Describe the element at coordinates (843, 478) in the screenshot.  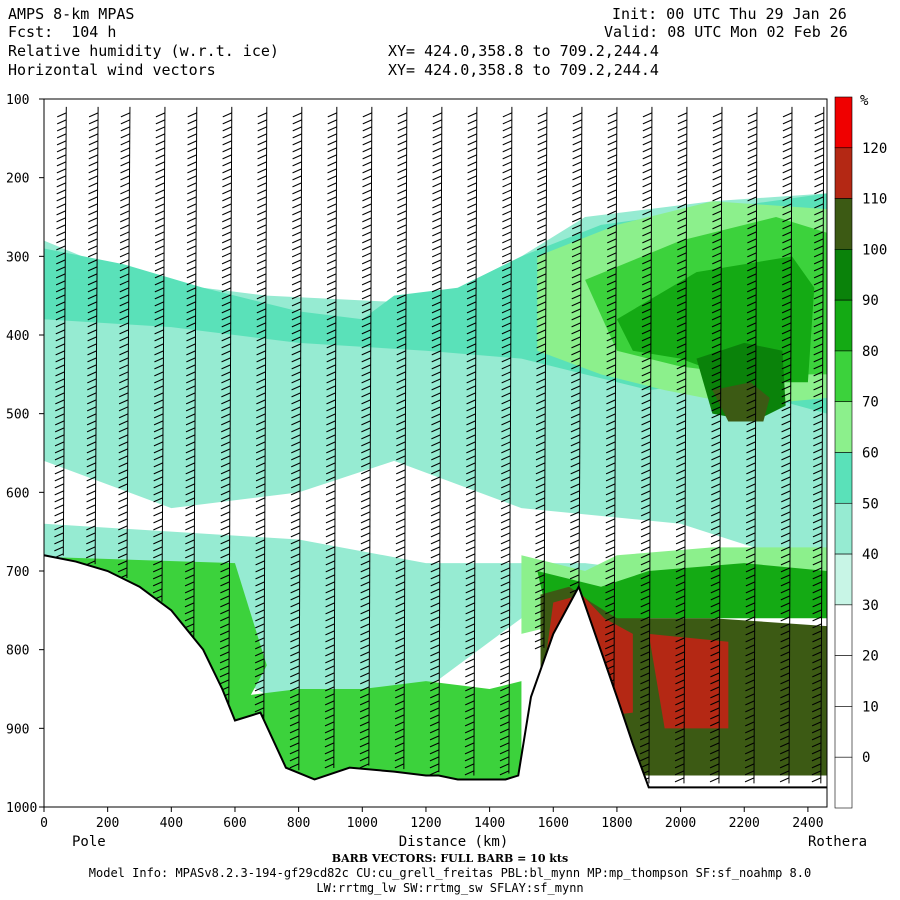
I see `colorbar-swatch` at that location.